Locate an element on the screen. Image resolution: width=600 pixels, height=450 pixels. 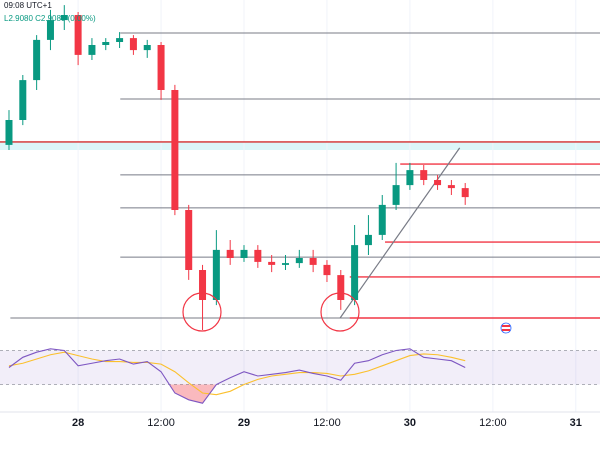
rsi-band is located at coordinates (300, 367).